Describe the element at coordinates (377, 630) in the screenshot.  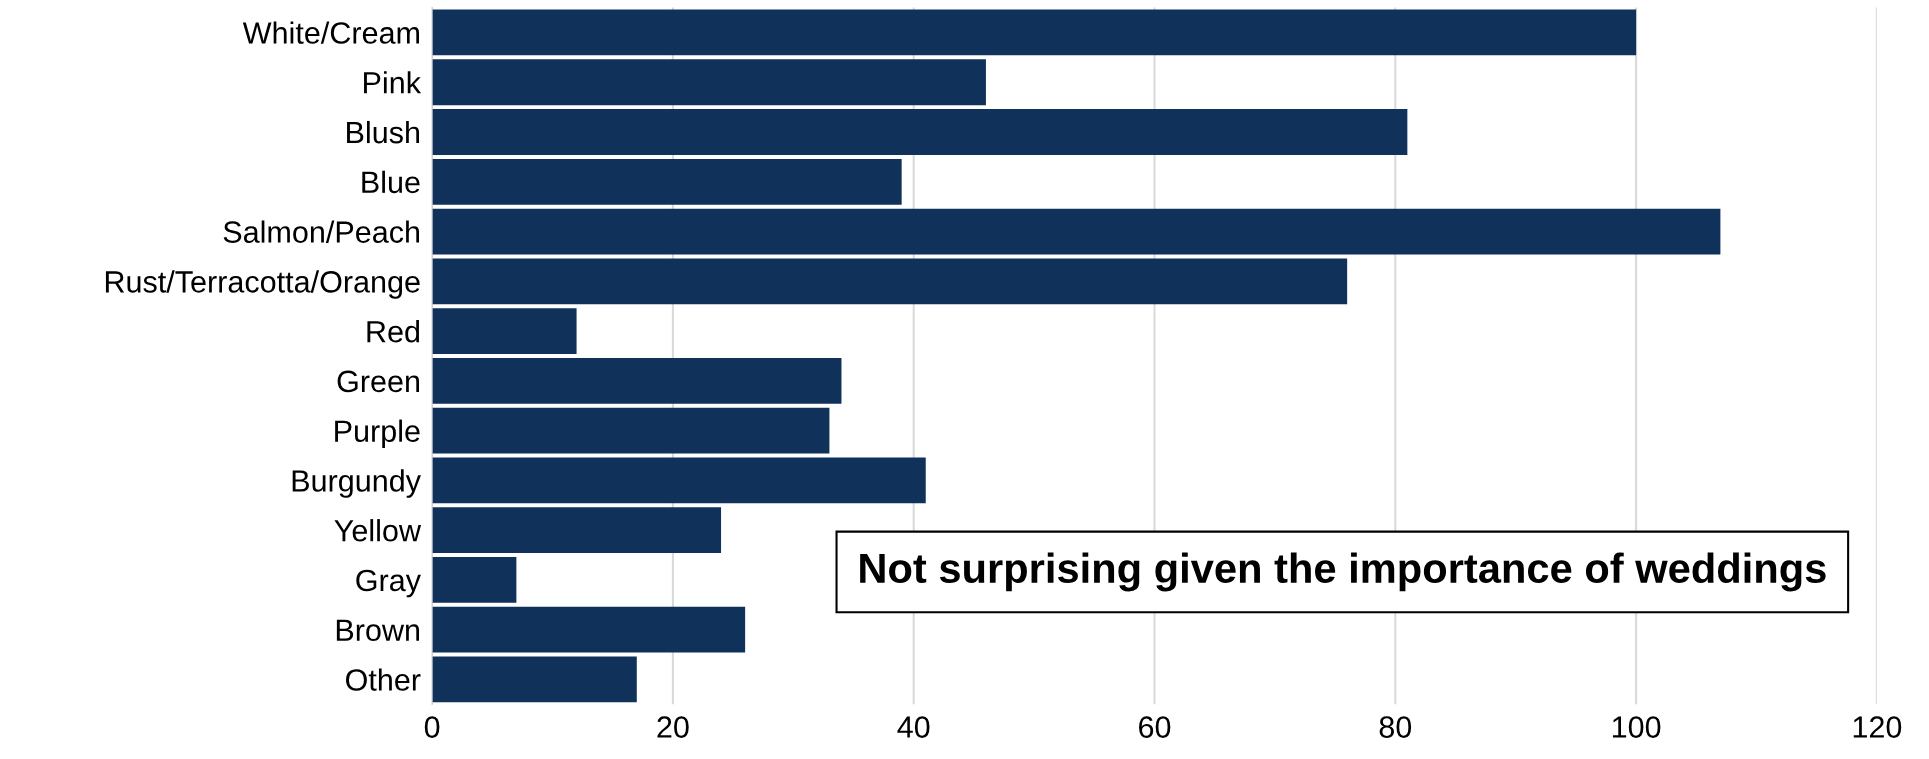
I see `y-tick-label: Brown` at that location.